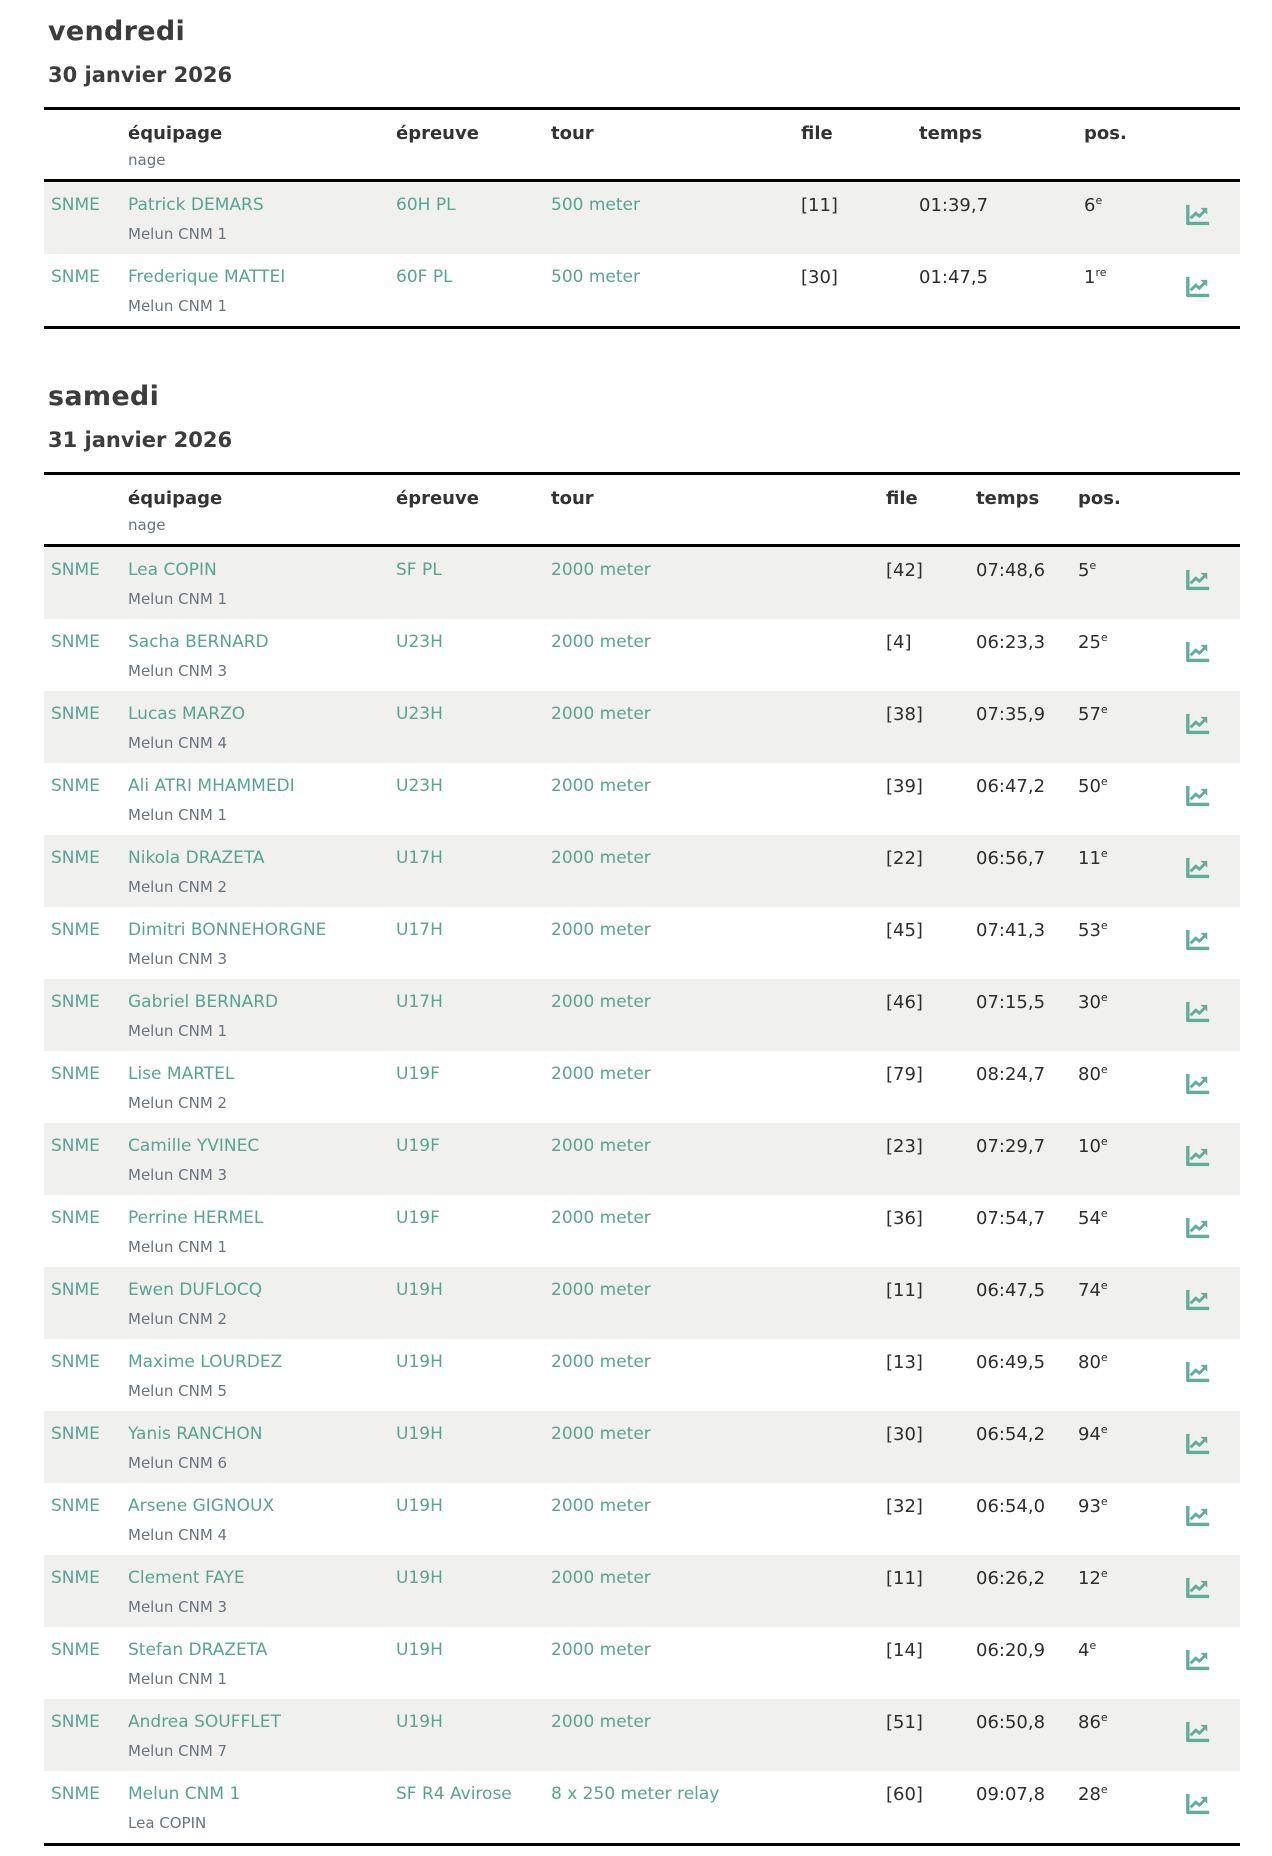 Image resolution: width=1272 pixels, height=1856 pixels. Describe the element at coordinates (426, 205) in the screenshot. I see `event-link: 60H PL` at that location.